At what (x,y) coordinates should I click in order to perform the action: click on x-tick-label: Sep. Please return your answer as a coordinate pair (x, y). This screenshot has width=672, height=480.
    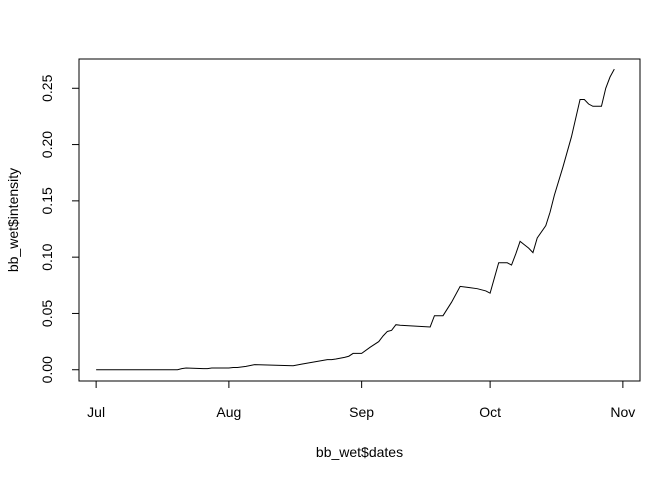
    Looking at the image, I should click on (361, 412).